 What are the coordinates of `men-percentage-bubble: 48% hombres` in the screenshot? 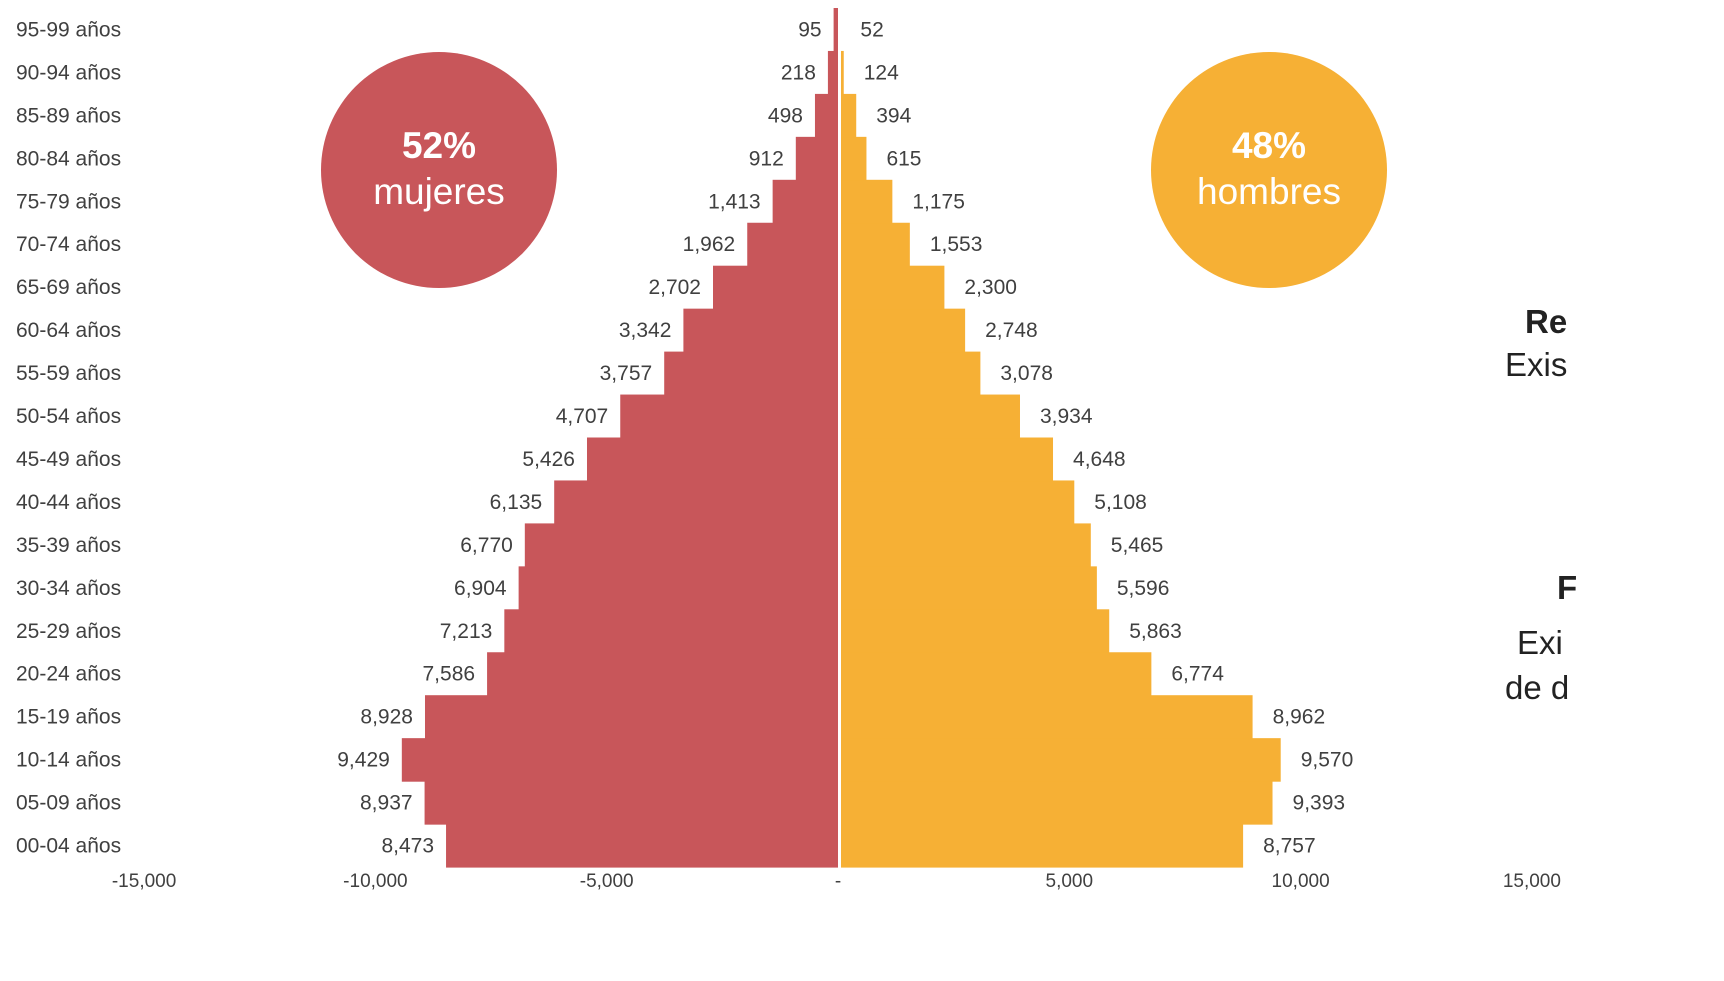 It's located at (1269, 170).